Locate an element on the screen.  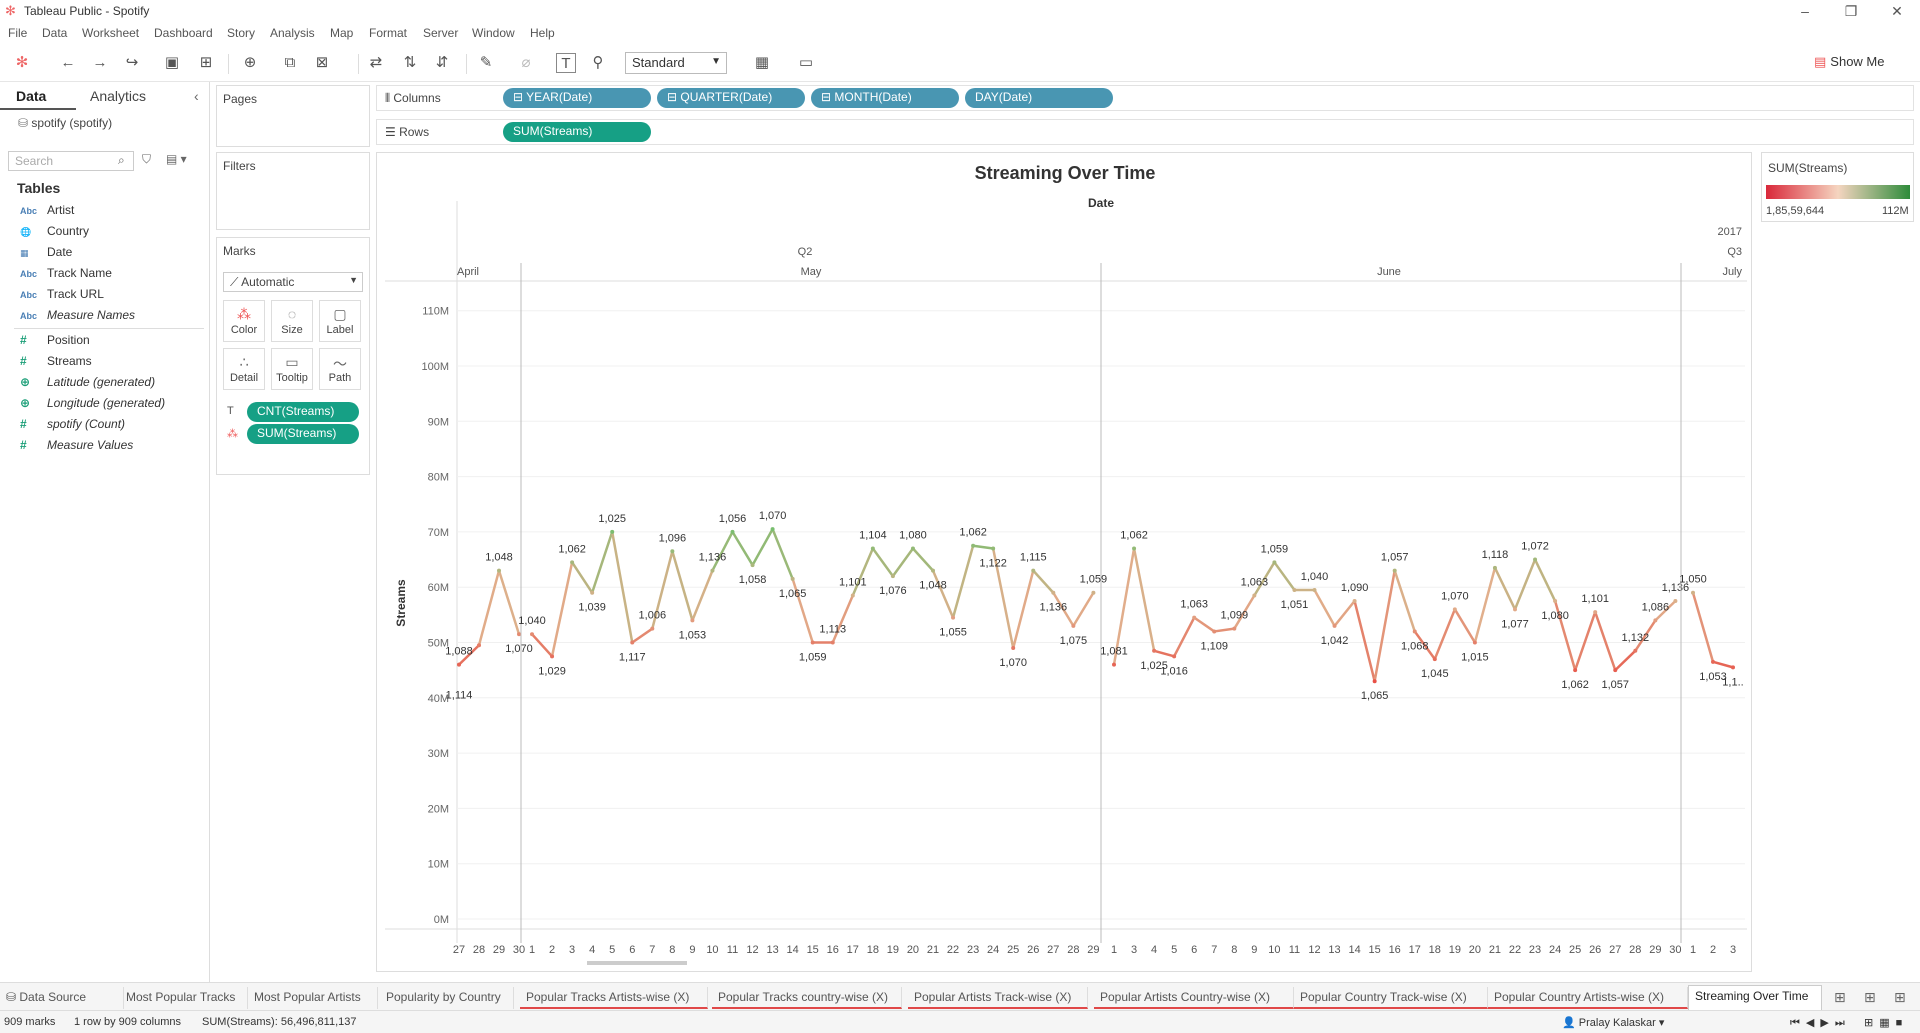
view-toggle-icons: ⊞▦■ is located at coordinates (1886, 1023).